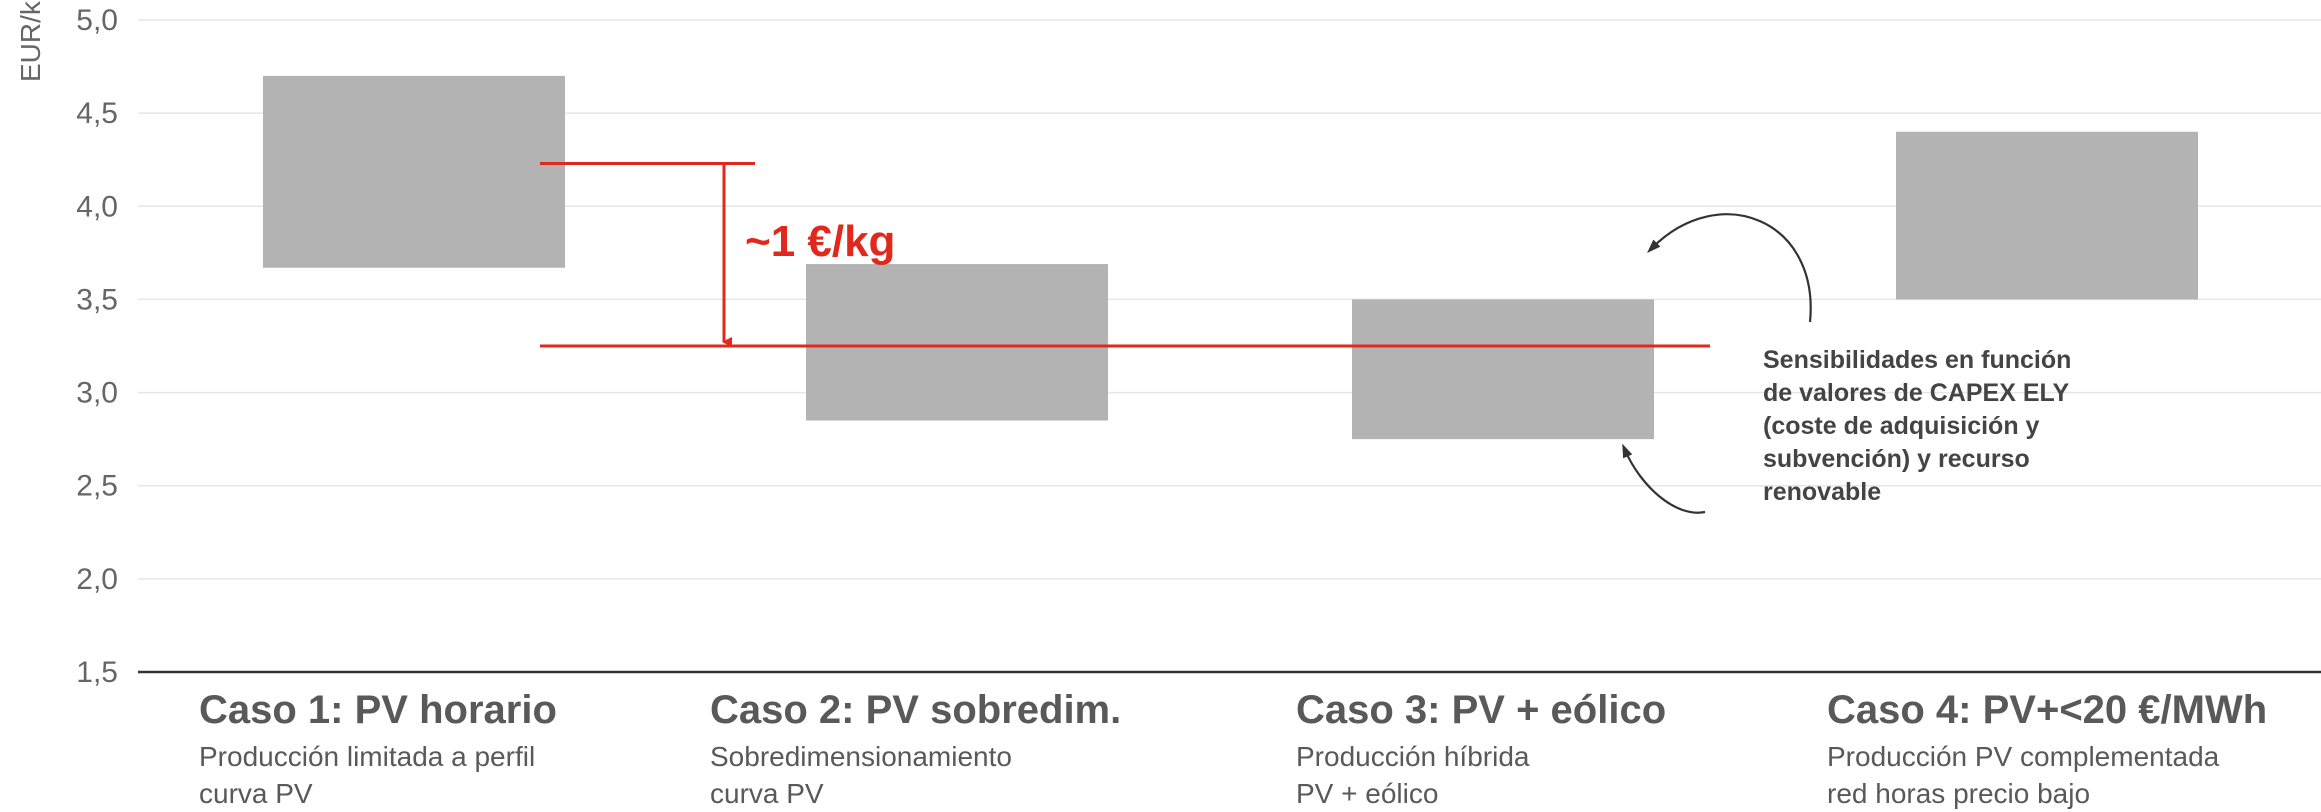  Describe the element at coordinates (367, 756) in the screenshot. I see `category-desc: Producción limitada a perfil` at that location.